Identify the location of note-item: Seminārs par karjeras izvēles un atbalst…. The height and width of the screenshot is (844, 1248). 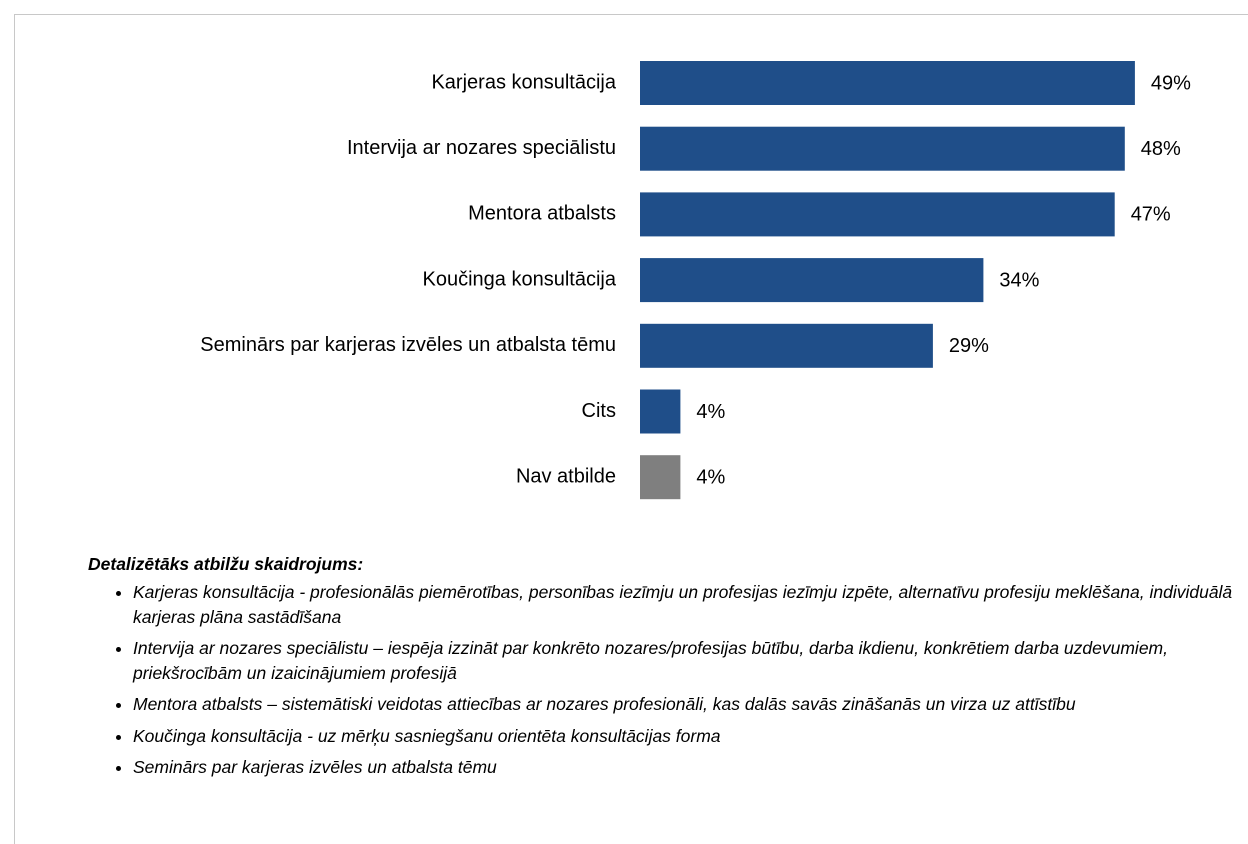
(685, 767).